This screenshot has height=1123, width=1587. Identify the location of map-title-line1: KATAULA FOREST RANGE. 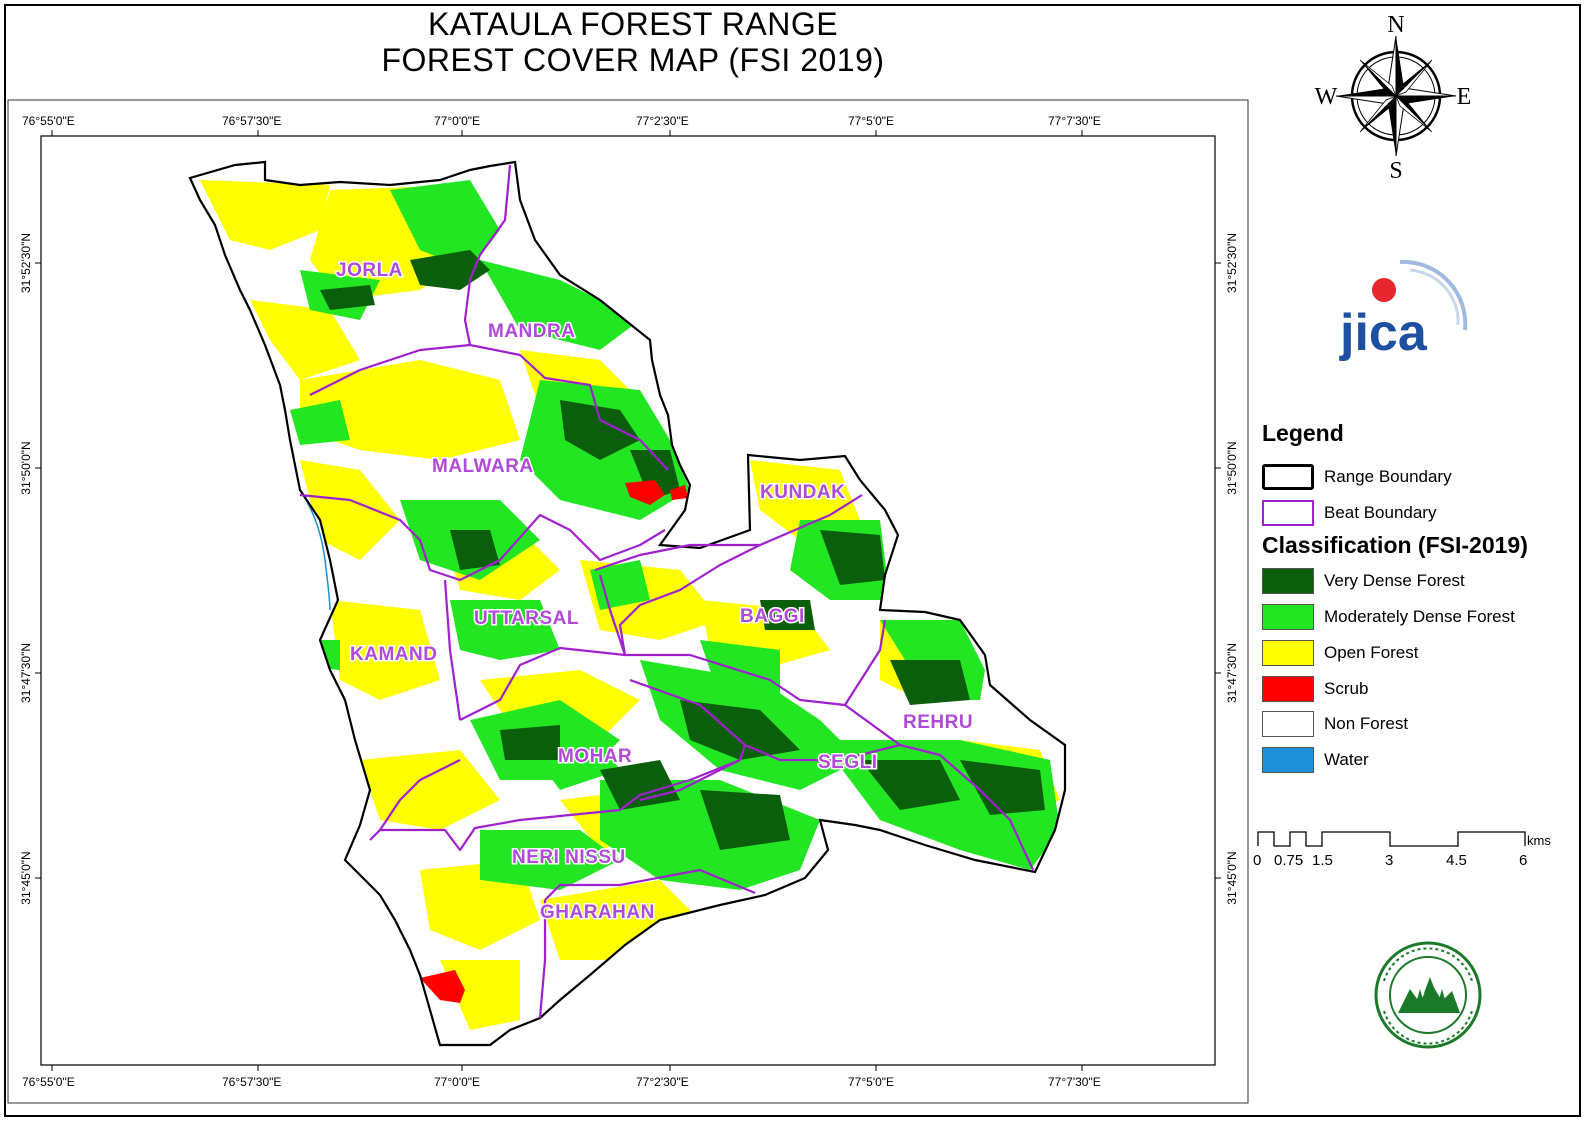
(633, 24).